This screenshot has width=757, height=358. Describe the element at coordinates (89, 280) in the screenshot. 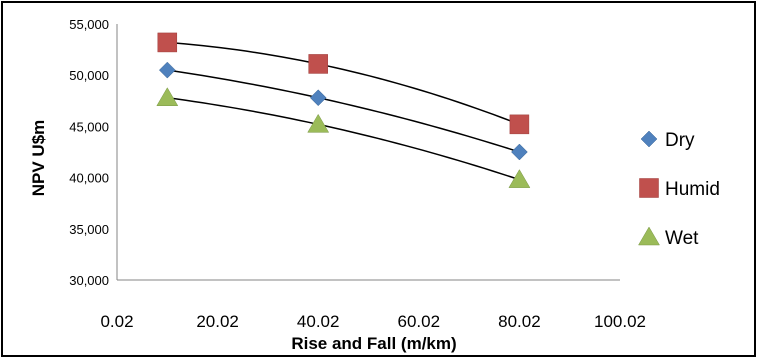

I see `y-tick-label: 30,000` at that location.